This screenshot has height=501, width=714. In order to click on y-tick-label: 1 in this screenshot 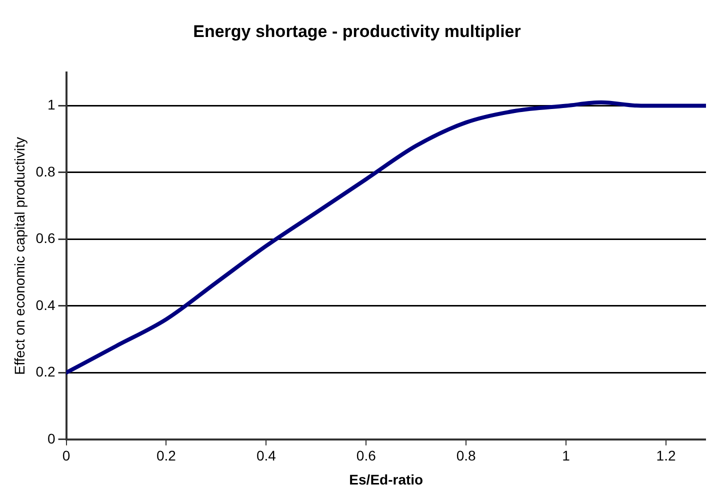, I will do `click(51, 104)`.